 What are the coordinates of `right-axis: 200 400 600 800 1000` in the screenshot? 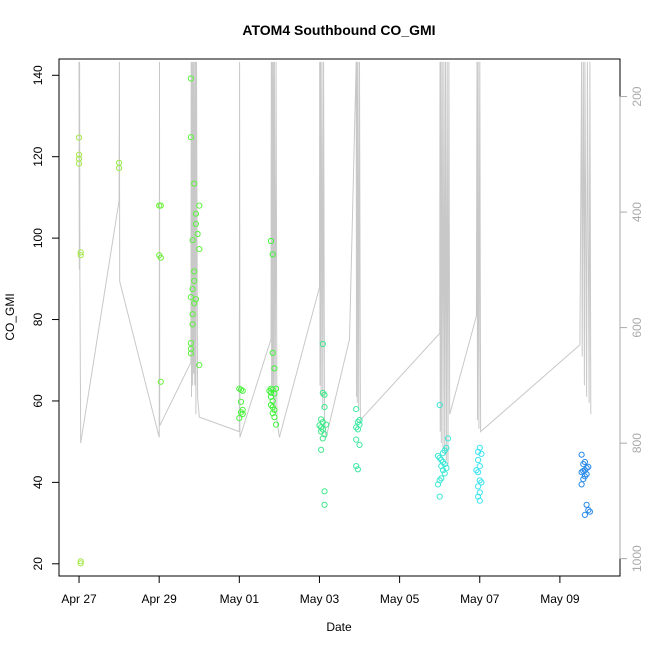 It's located at (631, 329).